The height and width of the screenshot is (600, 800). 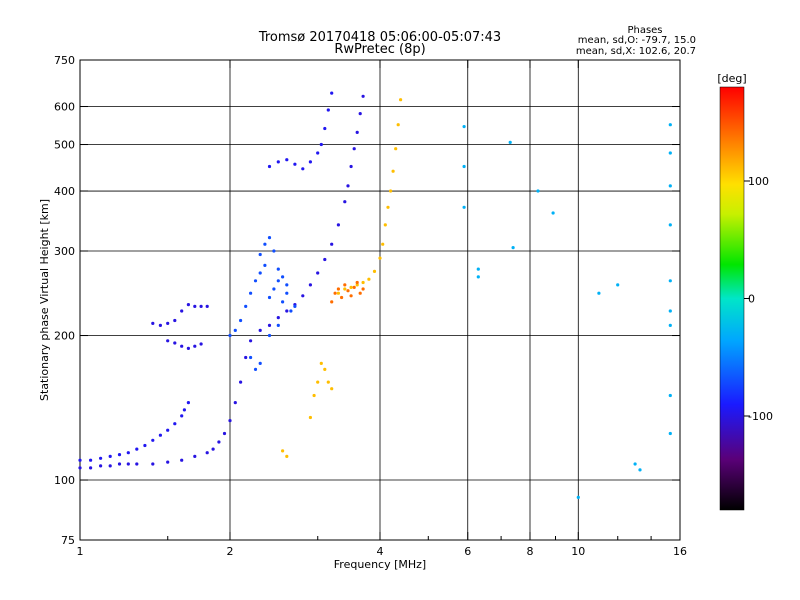 I want to click on legend-line-x: mean, sd,X: 102.6, 20.7, so click(x=636, y=51).